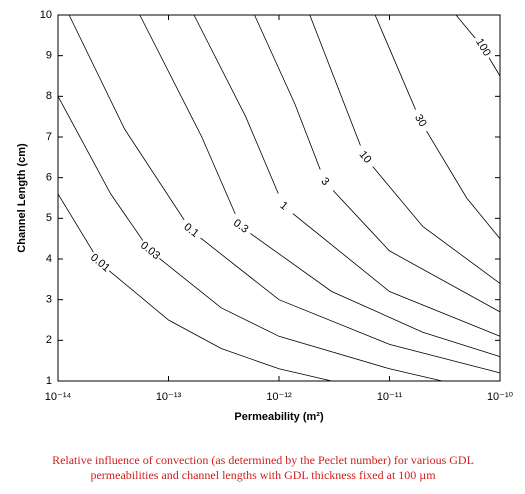 This screenshot has width=525, height=494. I want to click on contour-line, so click(437, 126).